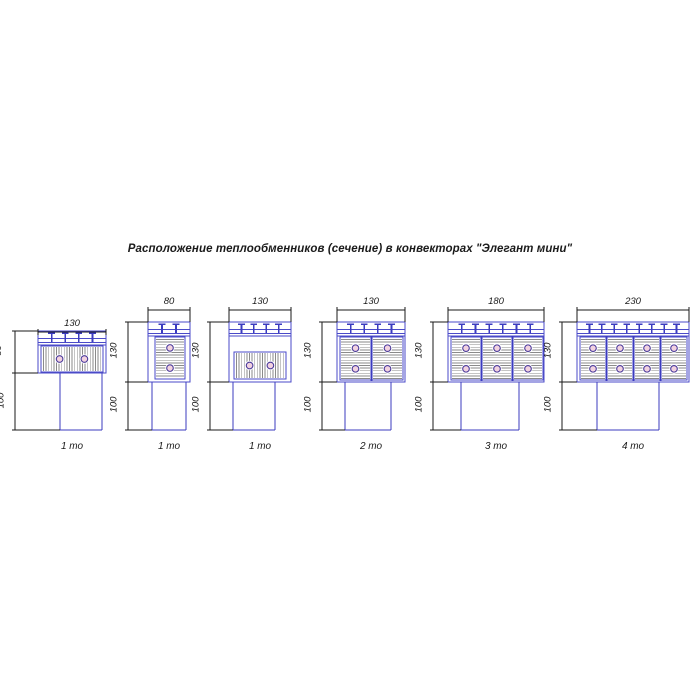 This screenshot has width=700, height=700. What do you see at coordinates (128, 352) in the screenshot?
I see `module-2-height-dim` at bounding box center [128, 352].